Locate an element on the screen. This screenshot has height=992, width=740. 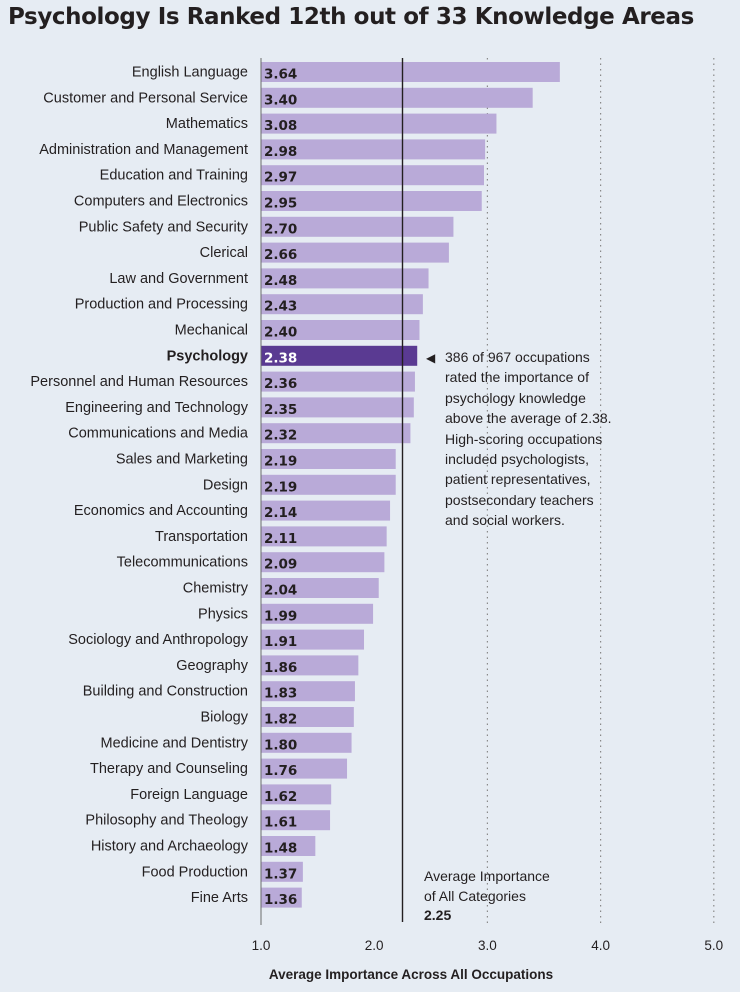
avg-note-value: 2.25 is located at coordinates (438, 915).